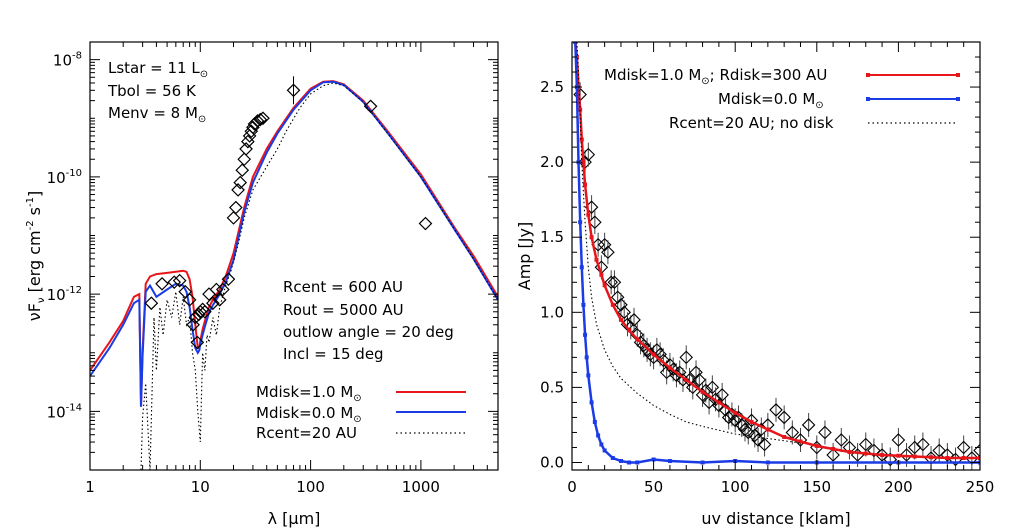 The width and height of the screenshot is (1010, 532). What do you see at coordinates (158, 69) in the screenshot?
I see `annotation-lstar: Lstar = 11 L⊙` at bounding box center [158, 69].